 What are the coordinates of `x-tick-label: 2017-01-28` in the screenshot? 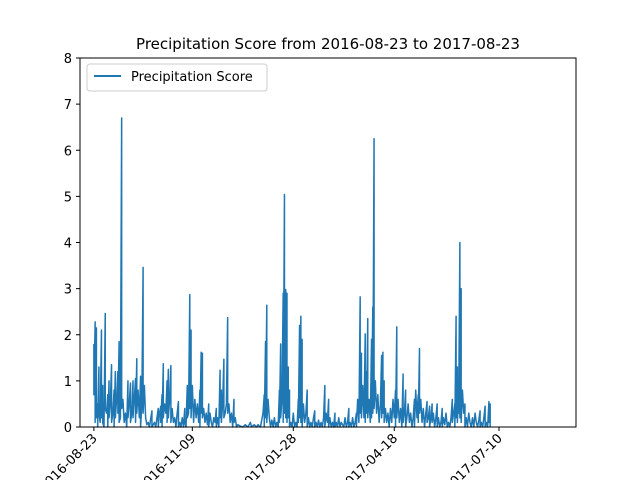 It's located at (268, 455).